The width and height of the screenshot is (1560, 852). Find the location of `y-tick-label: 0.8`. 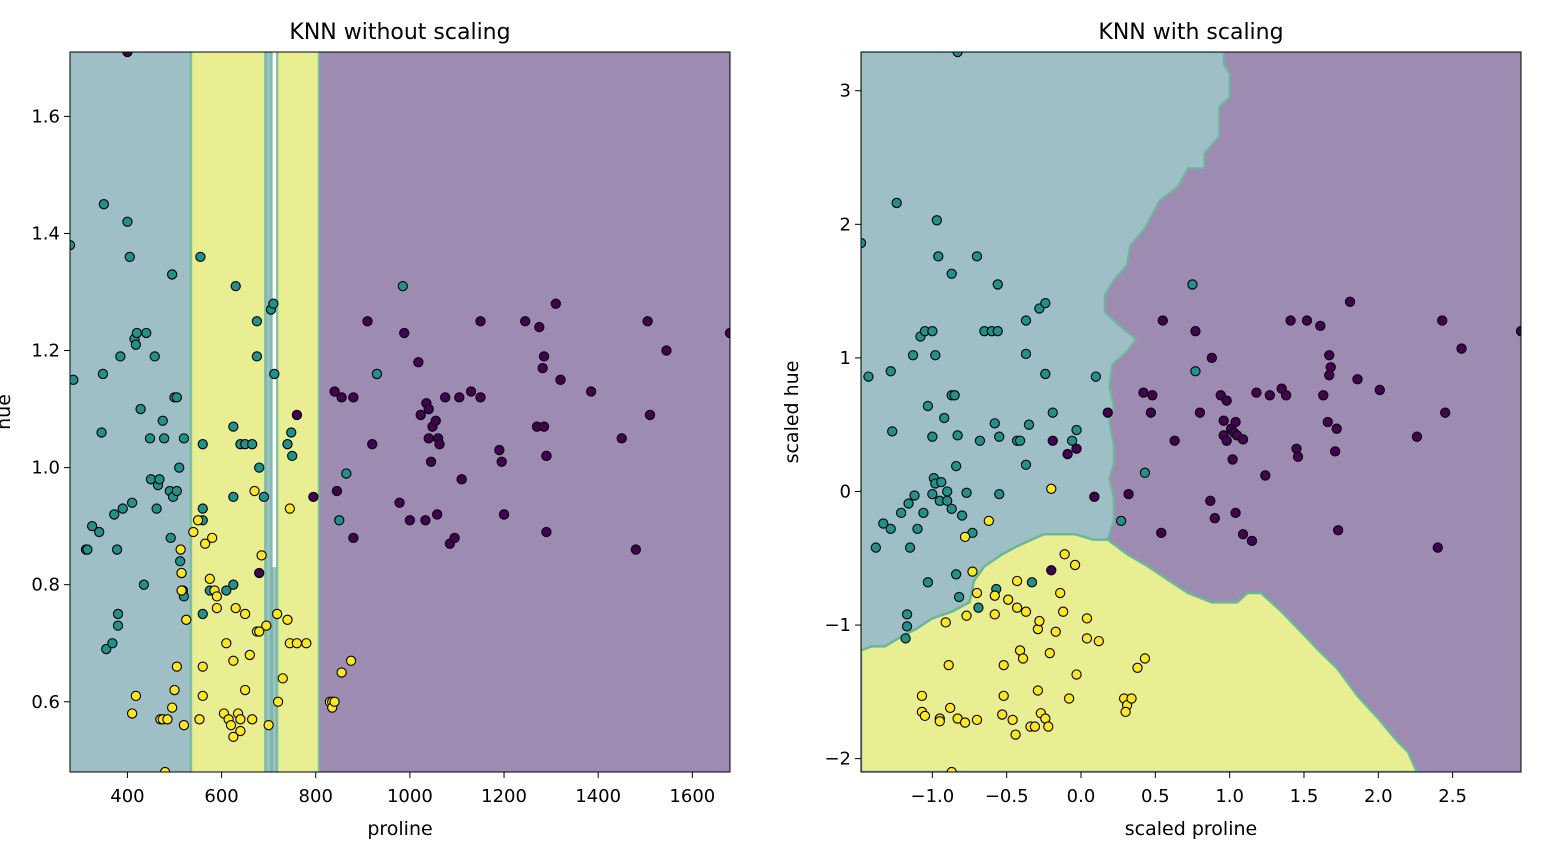

y-tick-label: 0.8 is located at coordinates (45, 585).